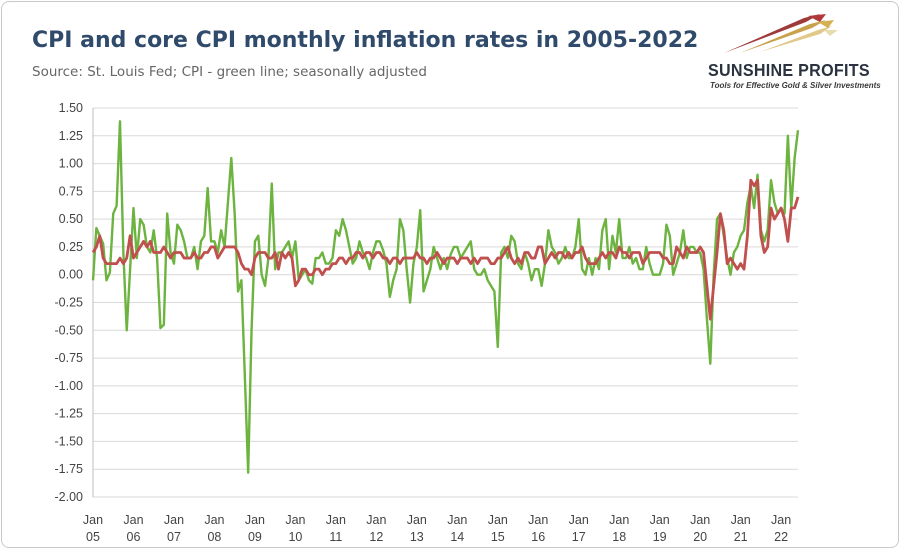 The width and height of the screenshot is (900, 549). I want to click on y-tick-label: -0.25, so click(69, 303).